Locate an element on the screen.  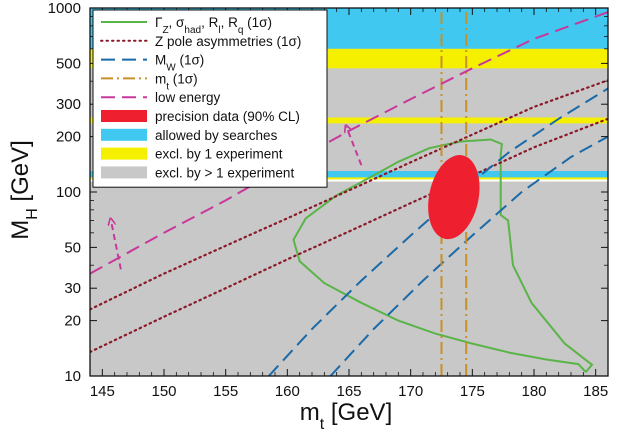
x-tick-label: 160 is located at coordinates (287, 391).